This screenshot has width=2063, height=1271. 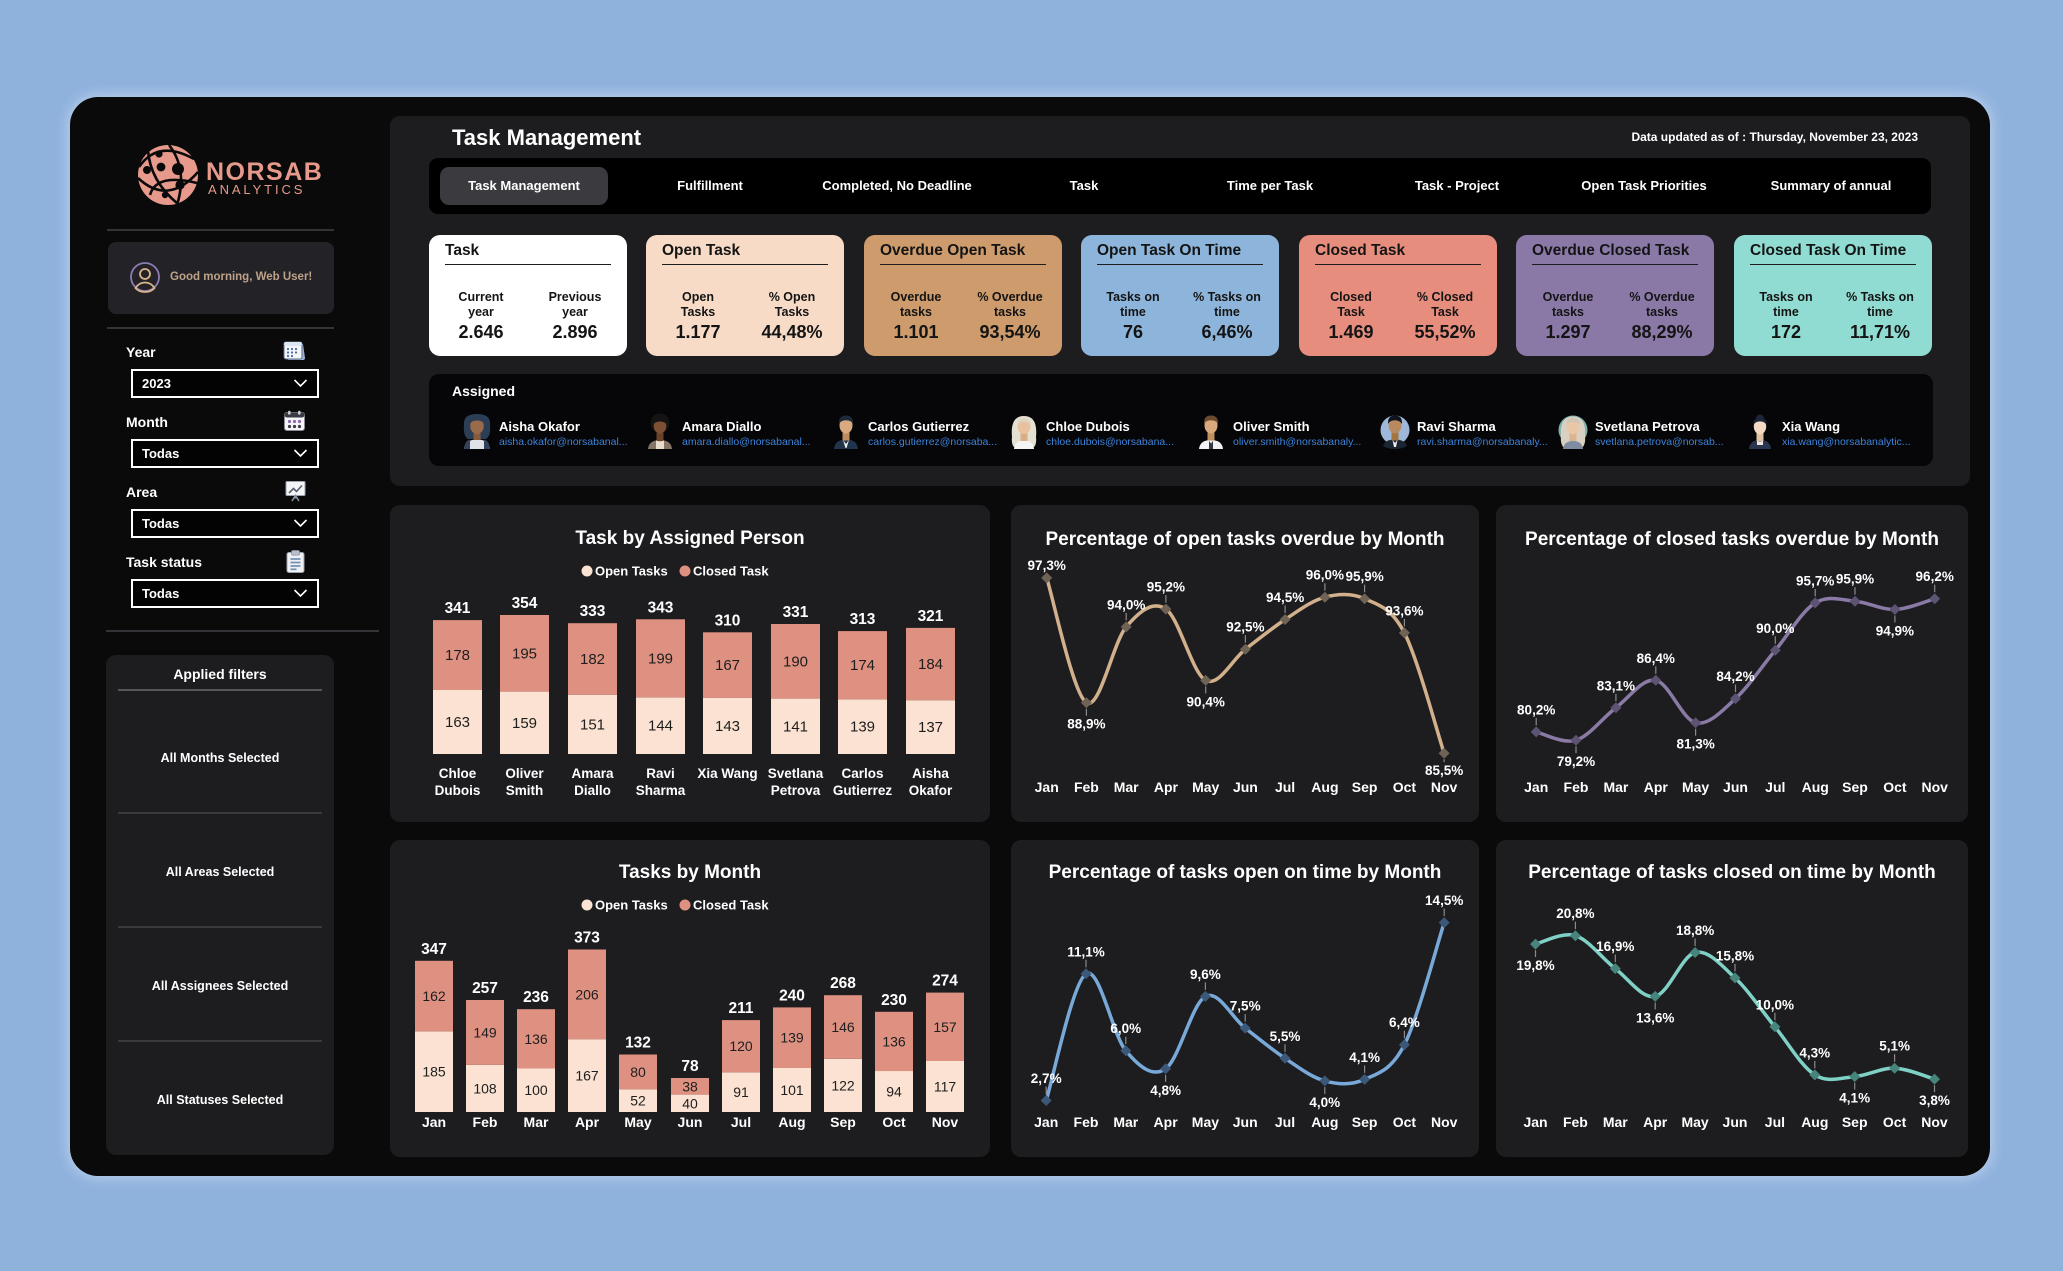 I want to click on svg-text: 13,6%, so click(x=1655, y=1017).